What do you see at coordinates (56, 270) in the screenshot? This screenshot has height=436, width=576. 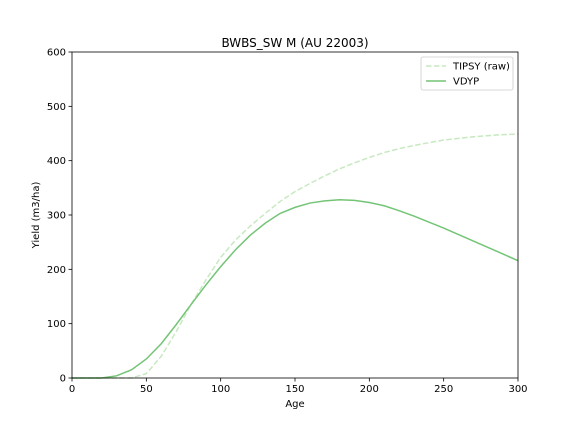 I see `y-tick-label: 200` at bounding box center [56, 270].